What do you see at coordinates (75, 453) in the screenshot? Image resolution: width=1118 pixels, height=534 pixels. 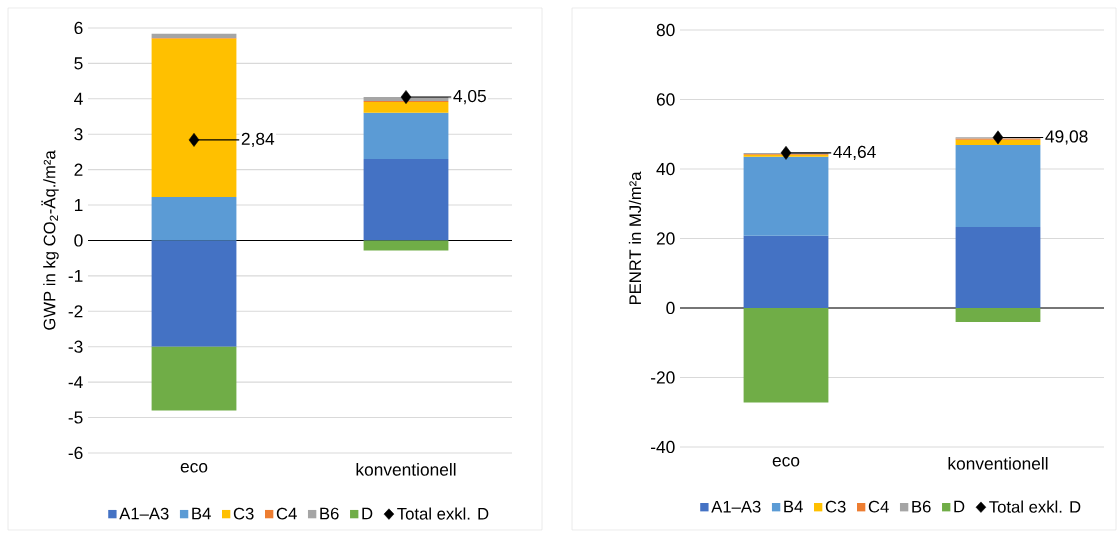 I see `y-tick-label: -6` at bounding box center [75, 453].